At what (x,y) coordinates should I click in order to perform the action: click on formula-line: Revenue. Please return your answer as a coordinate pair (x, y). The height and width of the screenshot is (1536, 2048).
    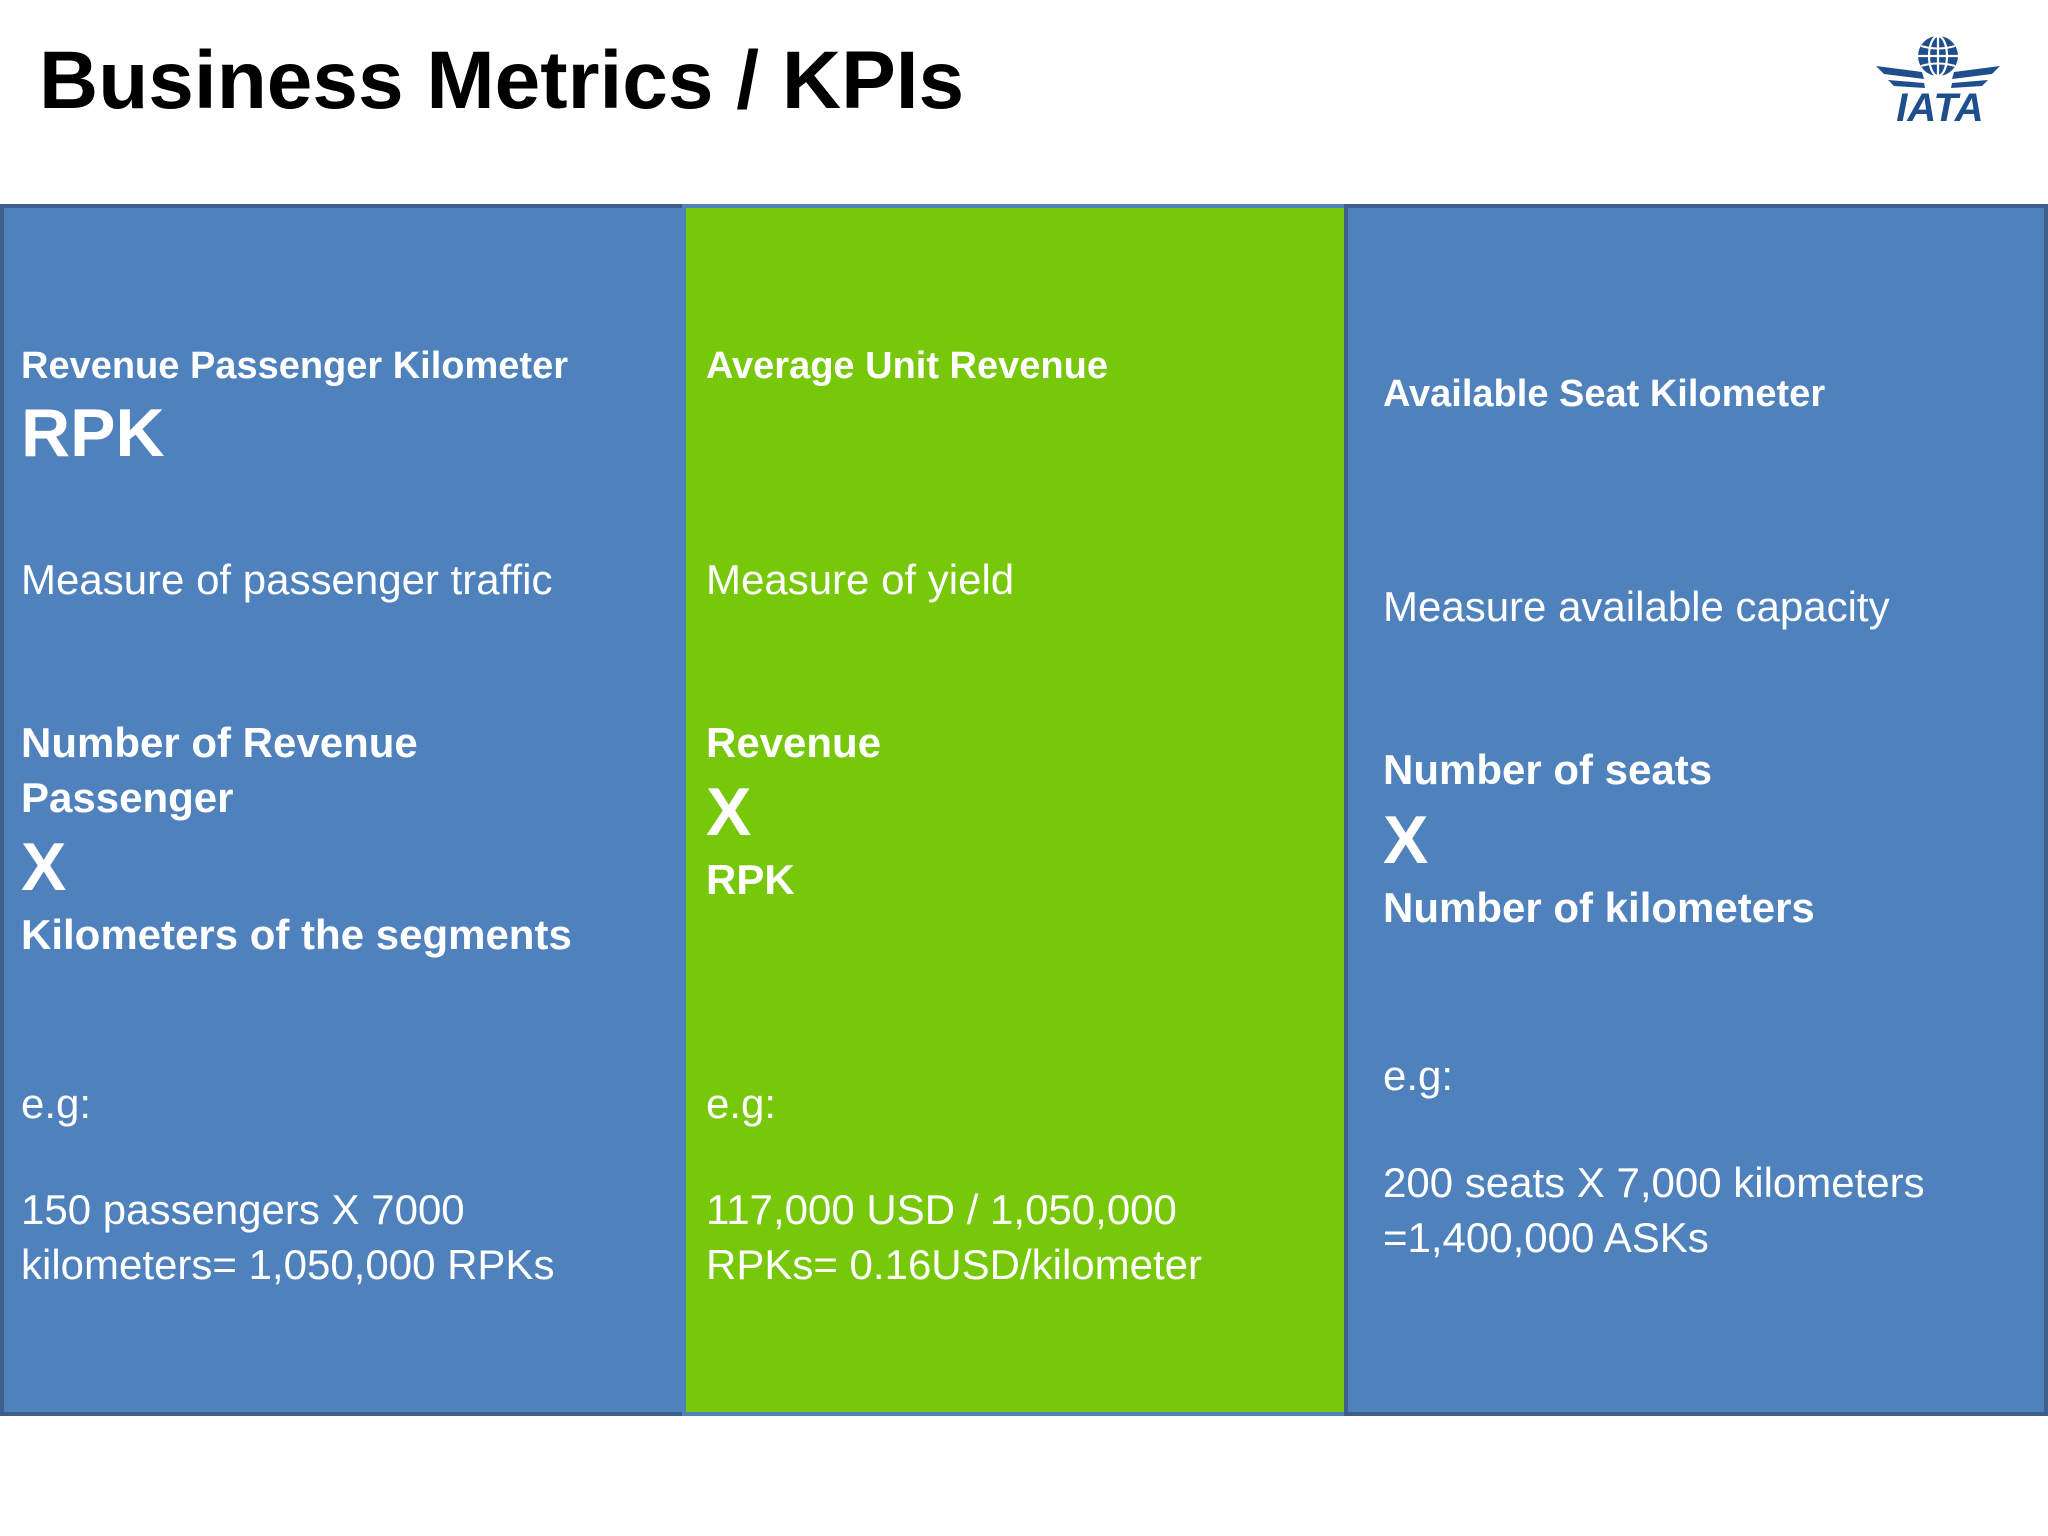
    Looking at the image, I should click on (794, 742).